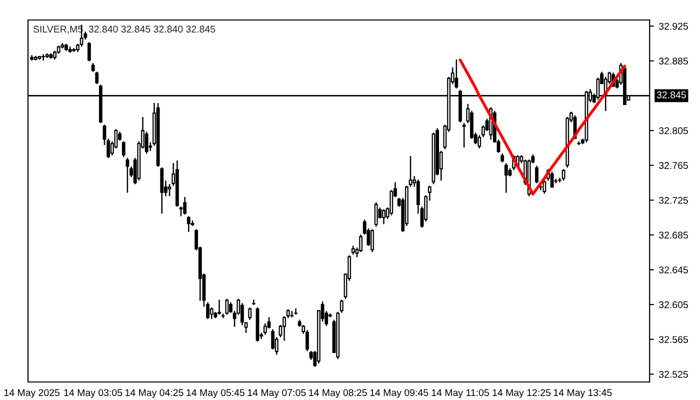  I want to click on x-tick-label: 14 May 11:05, so click(460, 393).